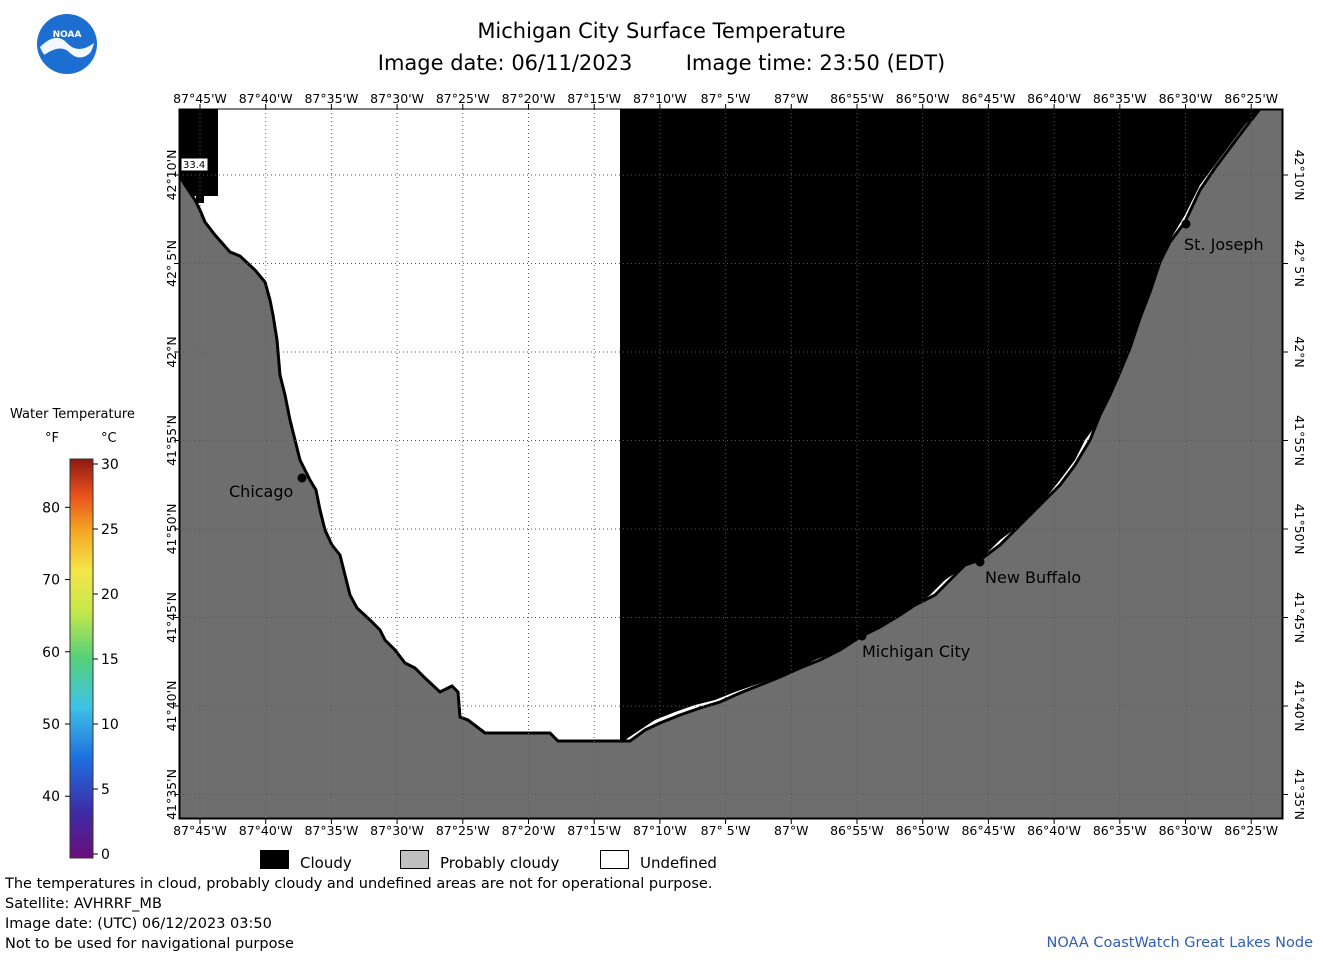  I want to click on colorbar, so click(81, 658).